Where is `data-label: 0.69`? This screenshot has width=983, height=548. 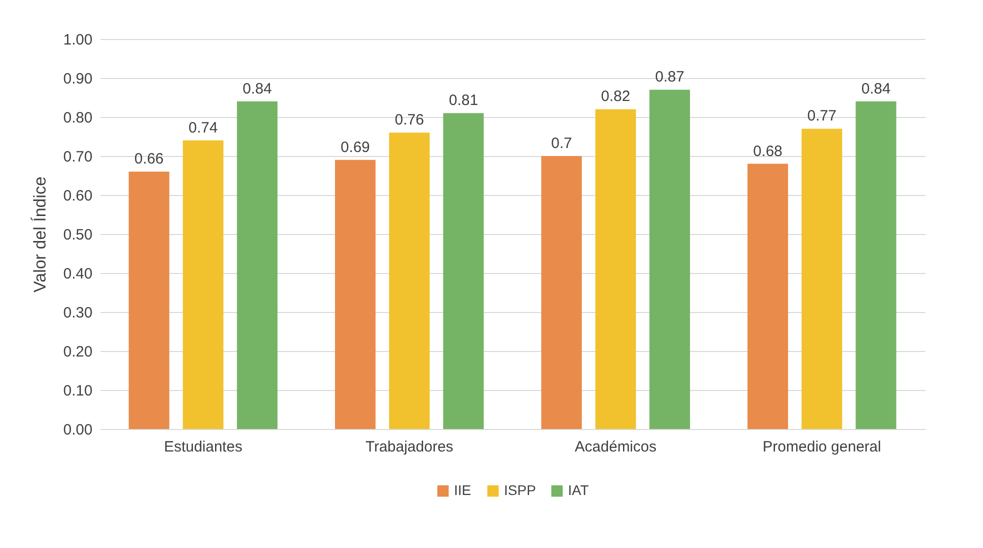
data-label: 0.69 is located at coordinates (355, 147).